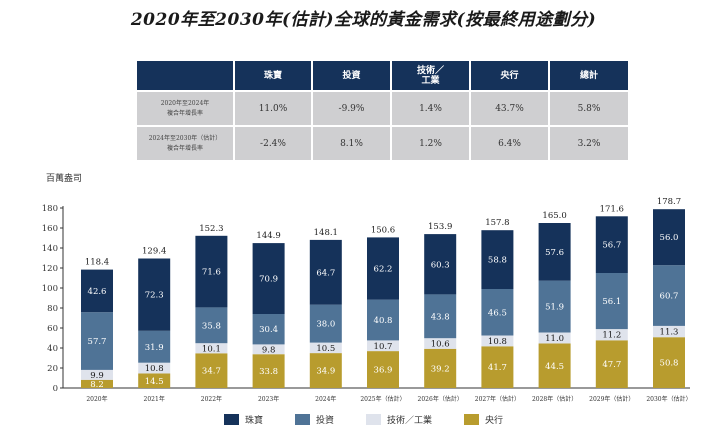  What do you see at coordinates (273, 143) in the screenshot?
I see `cagr-cell: -2.4%` at bounding box center [273, 143].